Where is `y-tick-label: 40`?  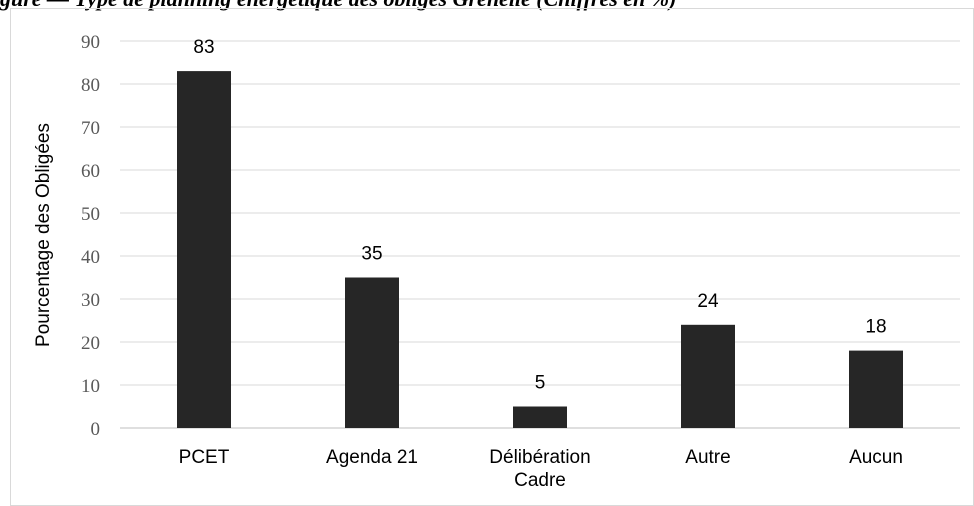 y-tick-label: 40 is located at coordinates (90, 257).